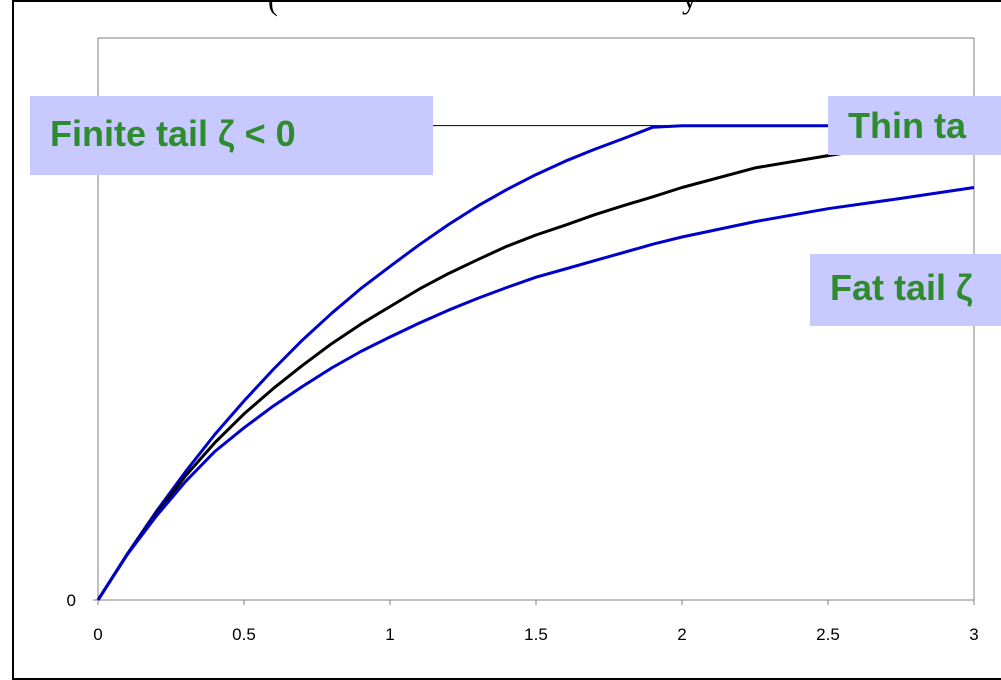 Image resolution: width=1001 pixels, height=680 pixels. I want to click on y-tick-label: 0, so click(71, 600).